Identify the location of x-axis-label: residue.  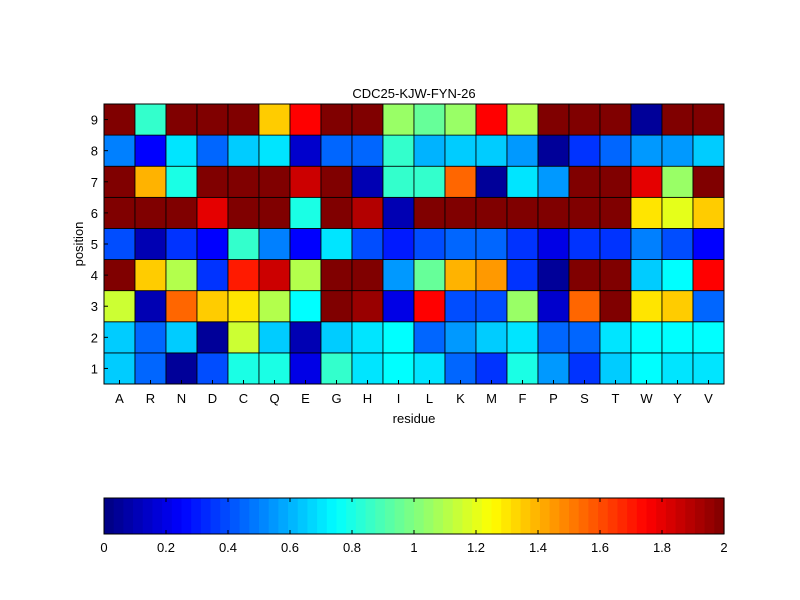
(414, 418).